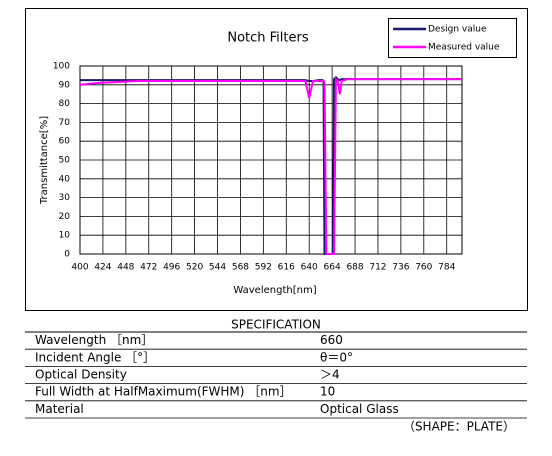 The width and height of the screenshot is (552, 456). What do you see at coordinates (65, 123) in the screenshot?
I see `y-tick-label: 70` at bounding box center [65, 123].